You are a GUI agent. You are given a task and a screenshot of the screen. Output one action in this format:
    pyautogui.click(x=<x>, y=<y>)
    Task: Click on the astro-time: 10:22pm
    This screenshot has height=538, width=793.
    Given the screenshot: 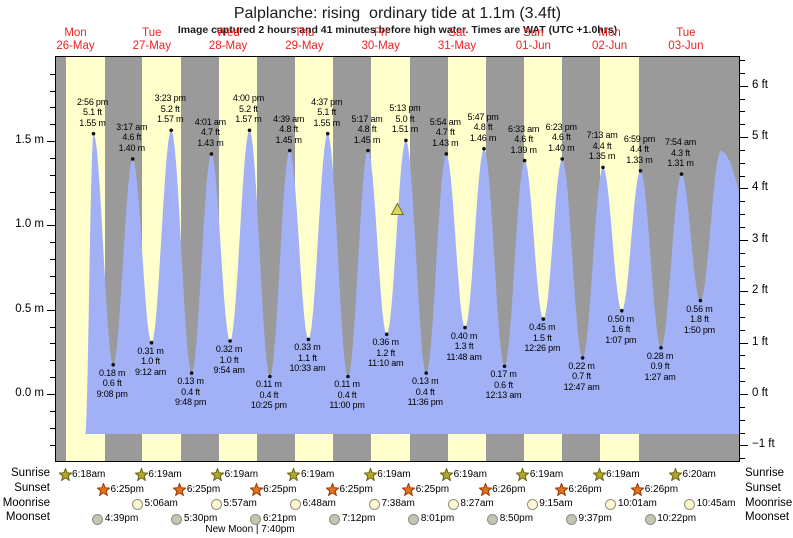 What is the action you would take?
    pyautogui.click(x=677, y=518)
    